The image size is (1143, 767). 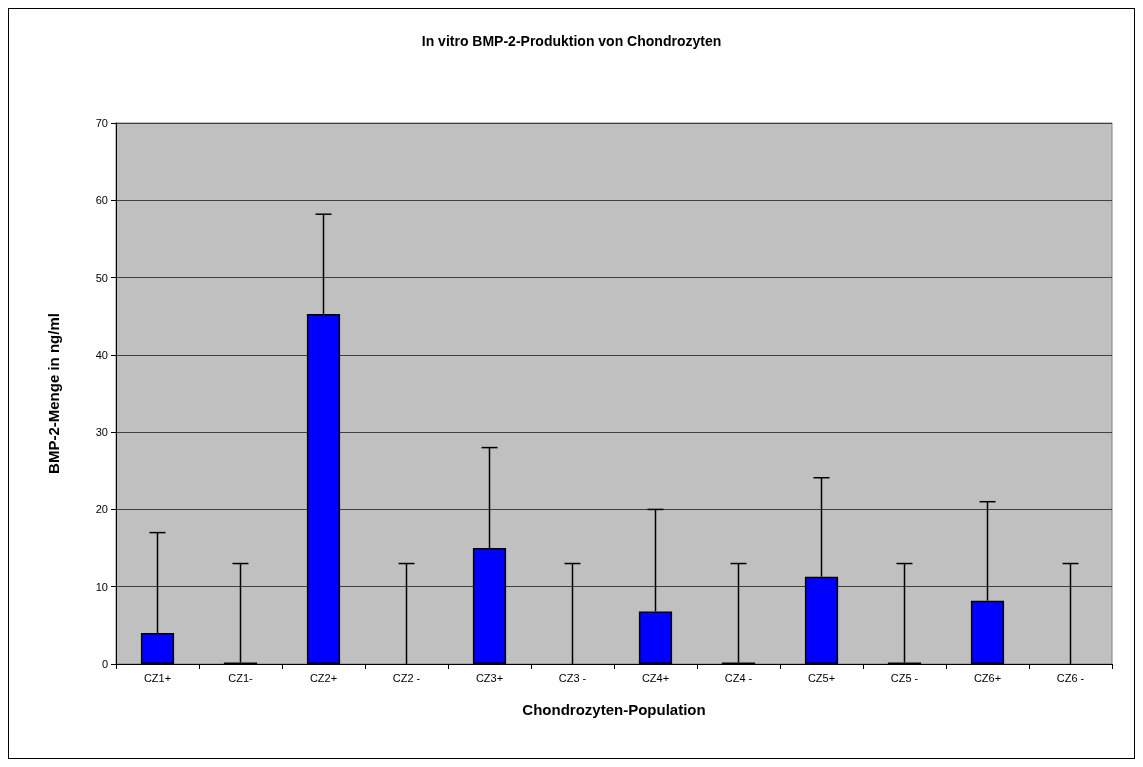 What do you see at coordinates (655, 677) in the screenshot?
I see `x-tick-label: CZ4+` at bounding box center [655, 677].